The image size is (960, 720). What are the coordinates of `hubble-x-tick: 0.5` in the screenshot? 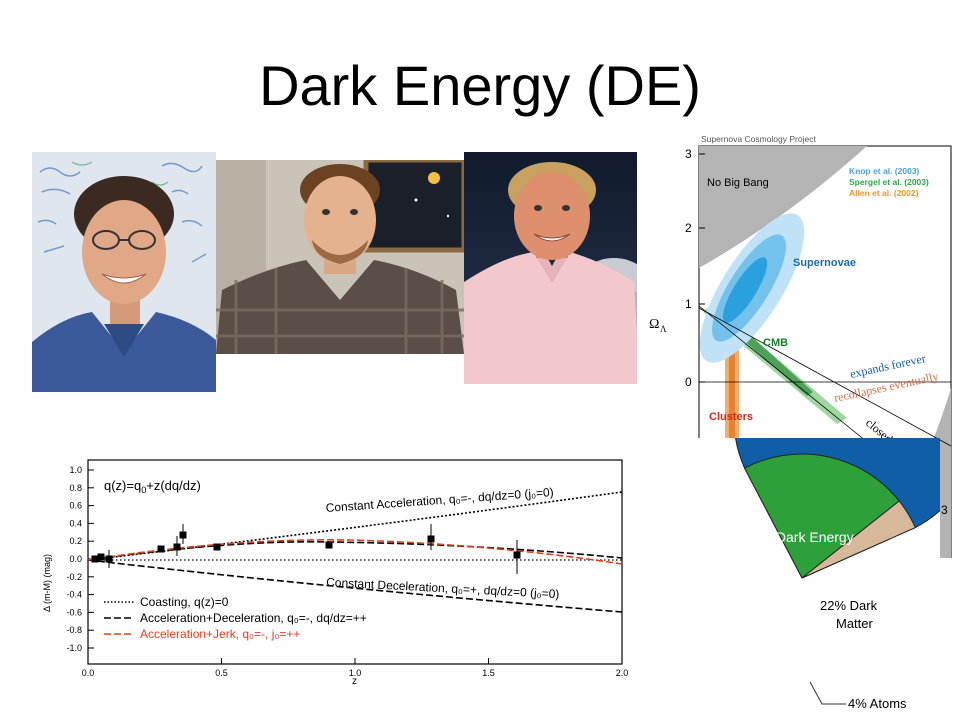 It's located at (221, 673).